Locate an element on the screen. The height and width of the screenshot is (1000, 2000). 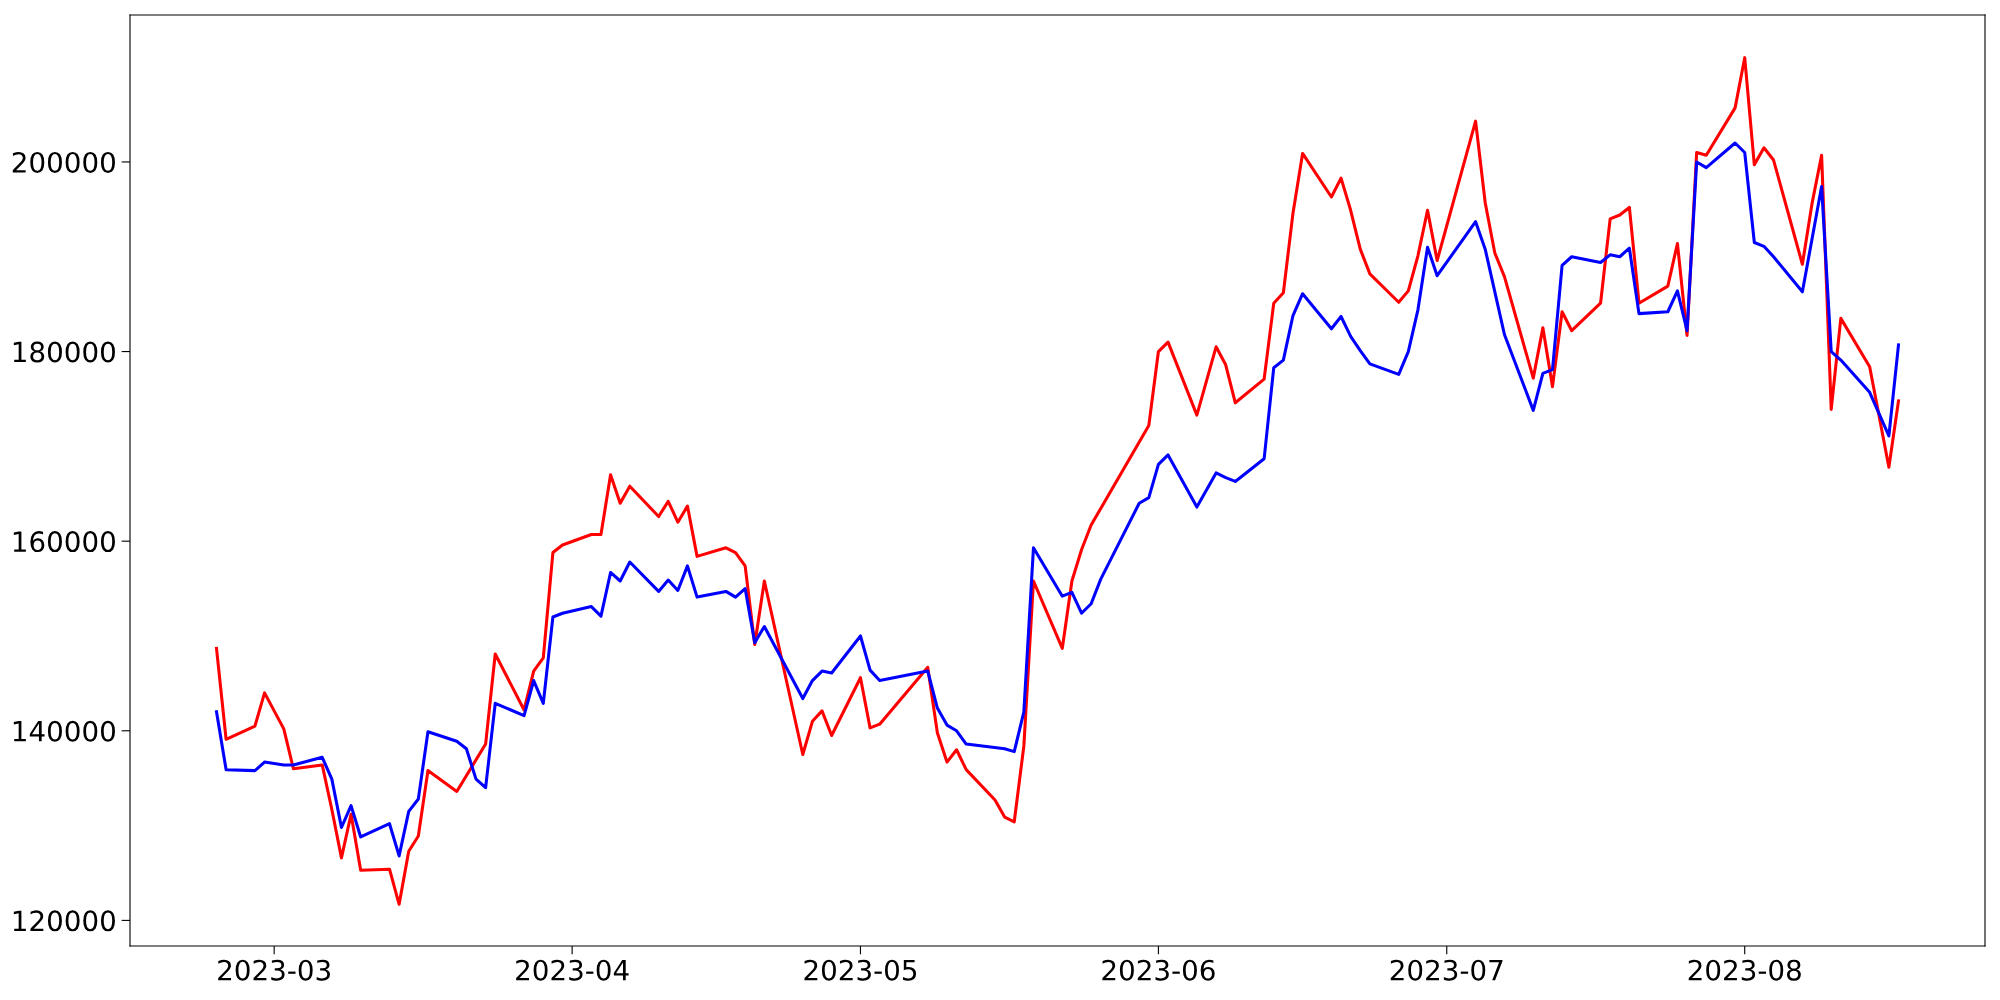
x-tick-label: 2023-06 is located at coordinates (1158, 970).